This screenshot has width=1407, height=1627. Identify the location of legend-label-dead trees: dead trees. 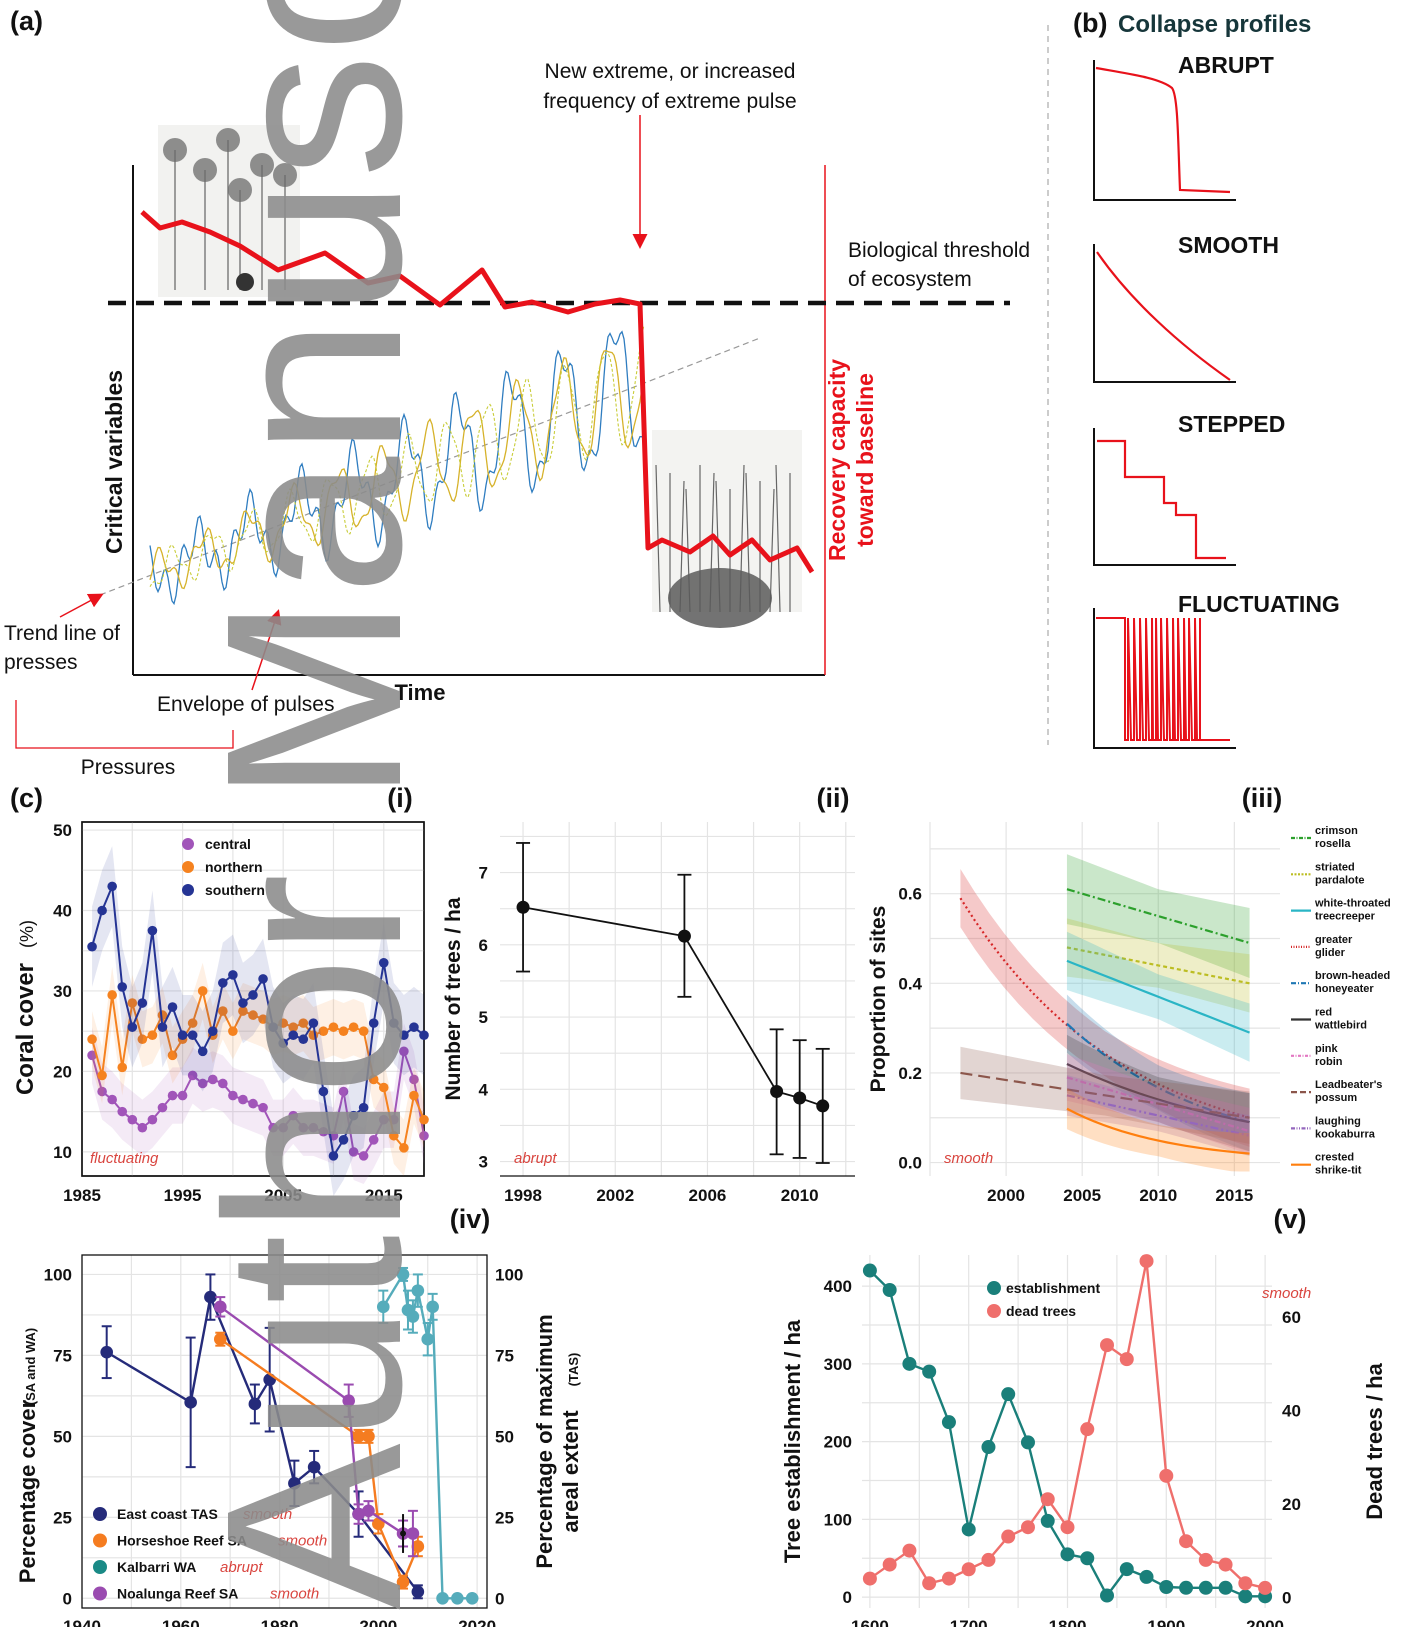
(1041, 1311).